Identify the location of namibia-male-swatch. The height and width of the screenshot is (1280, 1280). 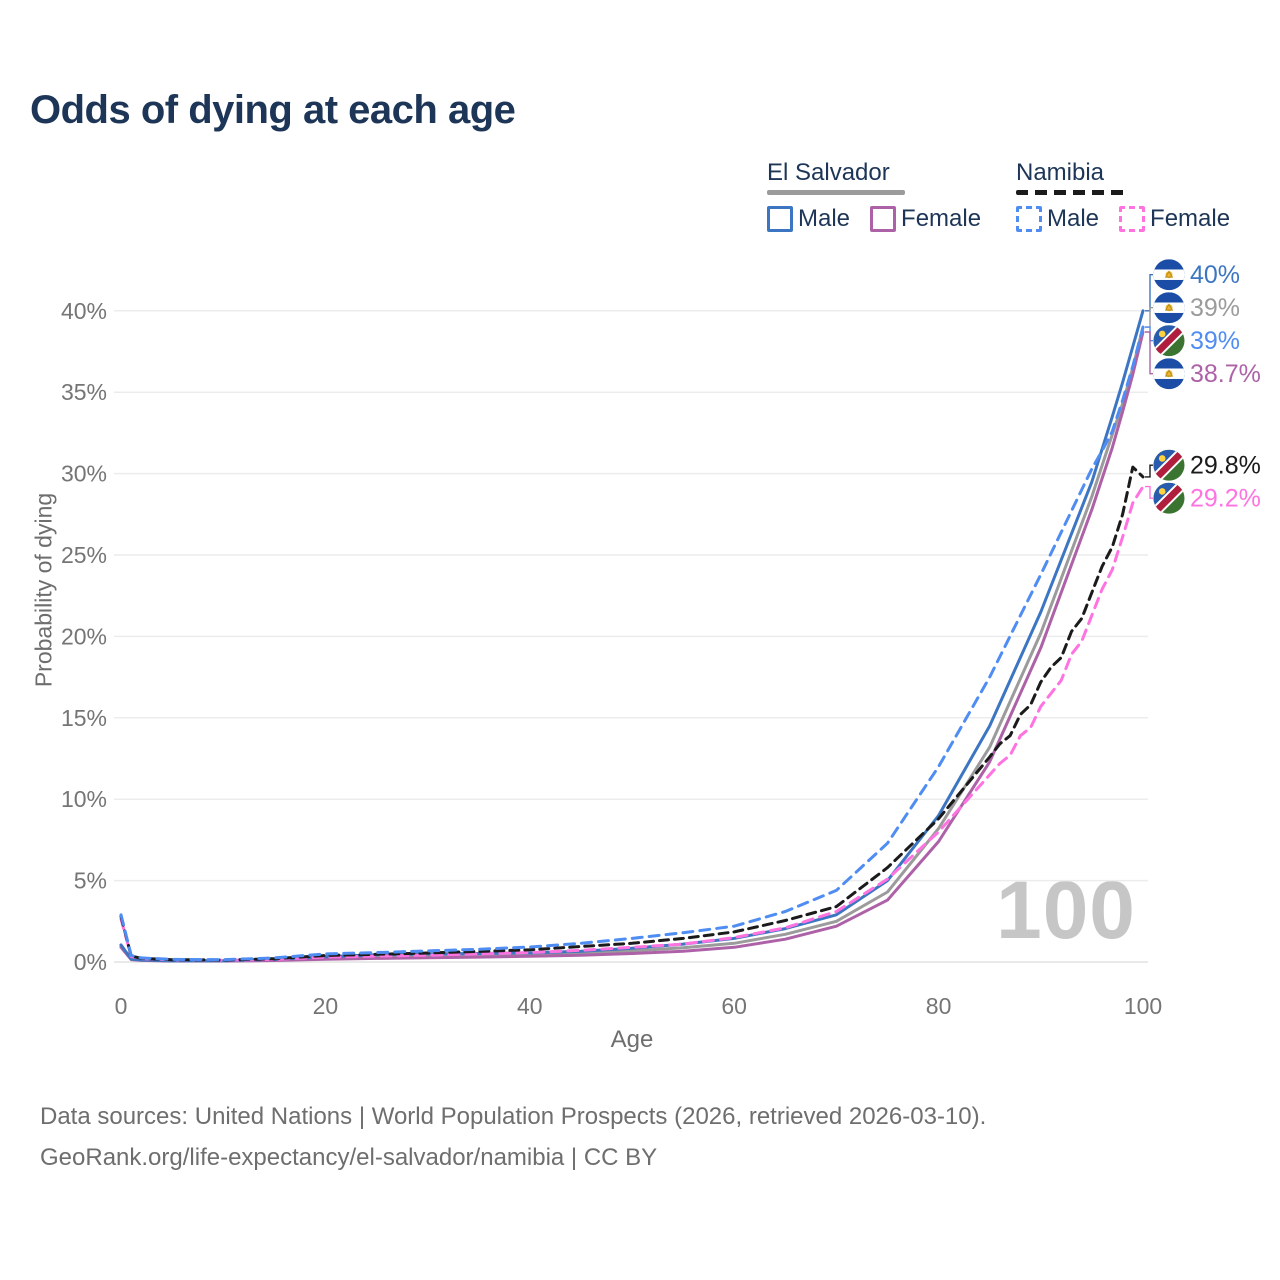
(1029, 219).